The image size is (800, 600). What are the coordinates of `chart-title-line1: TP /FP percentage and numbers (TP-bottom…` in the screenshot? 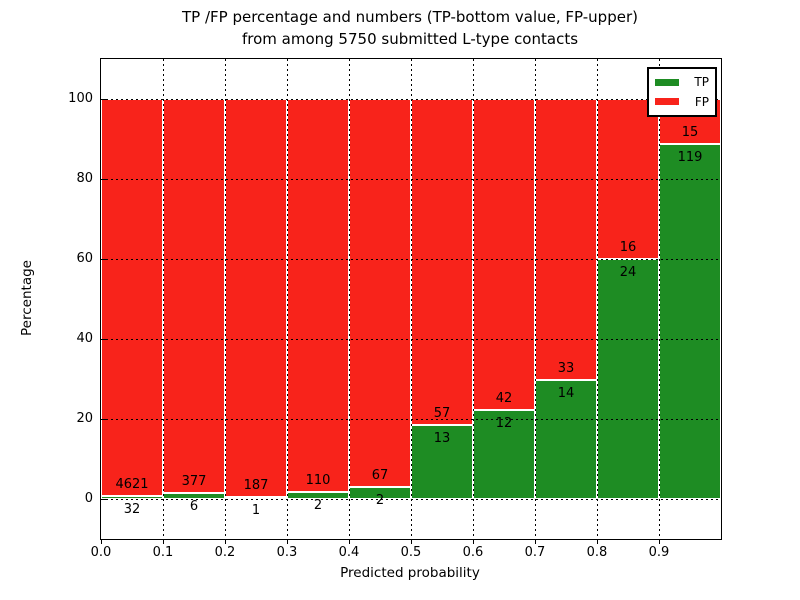 It's located at (410, 17).